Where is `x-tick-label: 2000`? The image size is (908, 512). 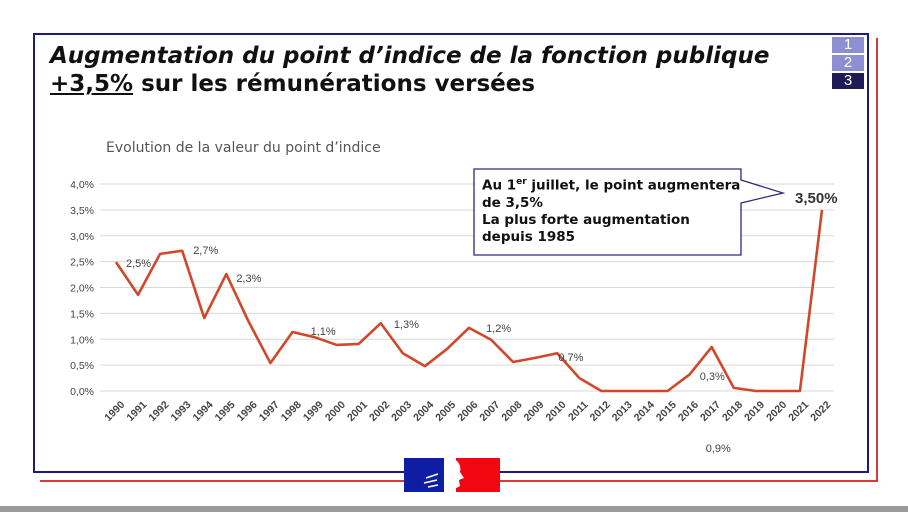 x-tick-label: 2000 is located at coordinates (335, 411).